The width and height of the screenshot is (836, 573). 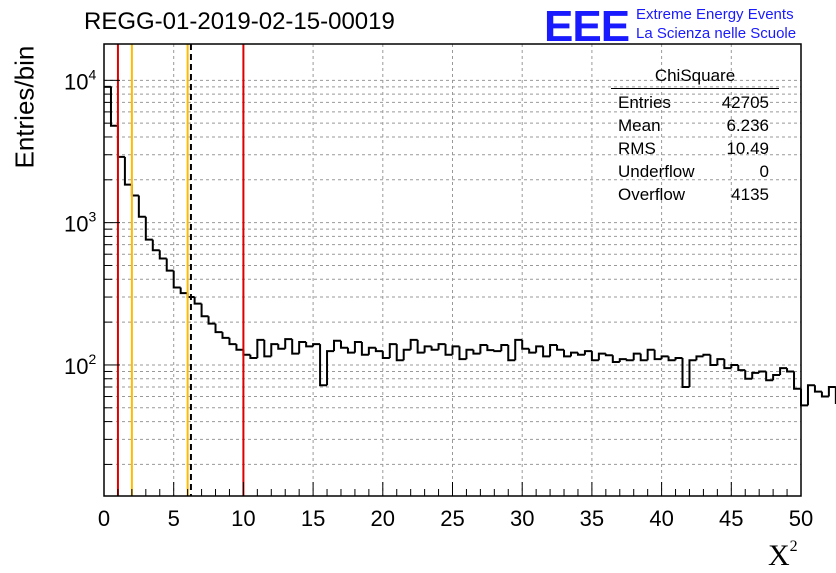 What do you see at coordinates (174, 518) in the screenshot?
I see `x-tick-label: 5` at bounding box center [174, 518].